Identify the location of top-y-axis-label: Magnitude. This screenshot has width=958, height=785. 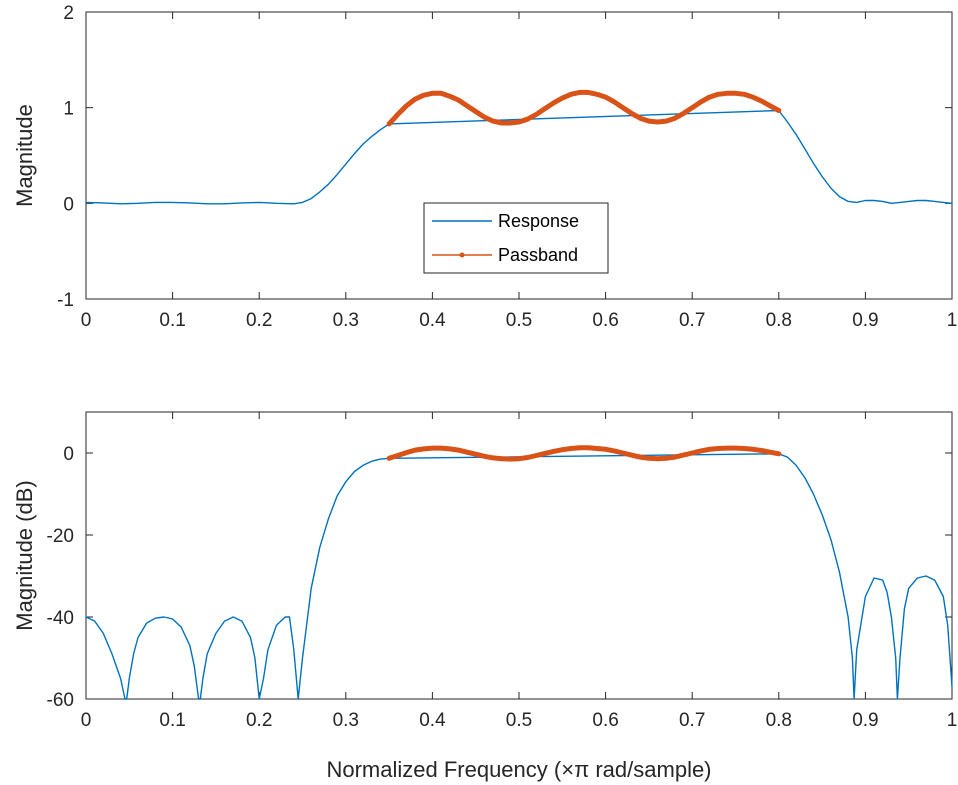
(24, 155).